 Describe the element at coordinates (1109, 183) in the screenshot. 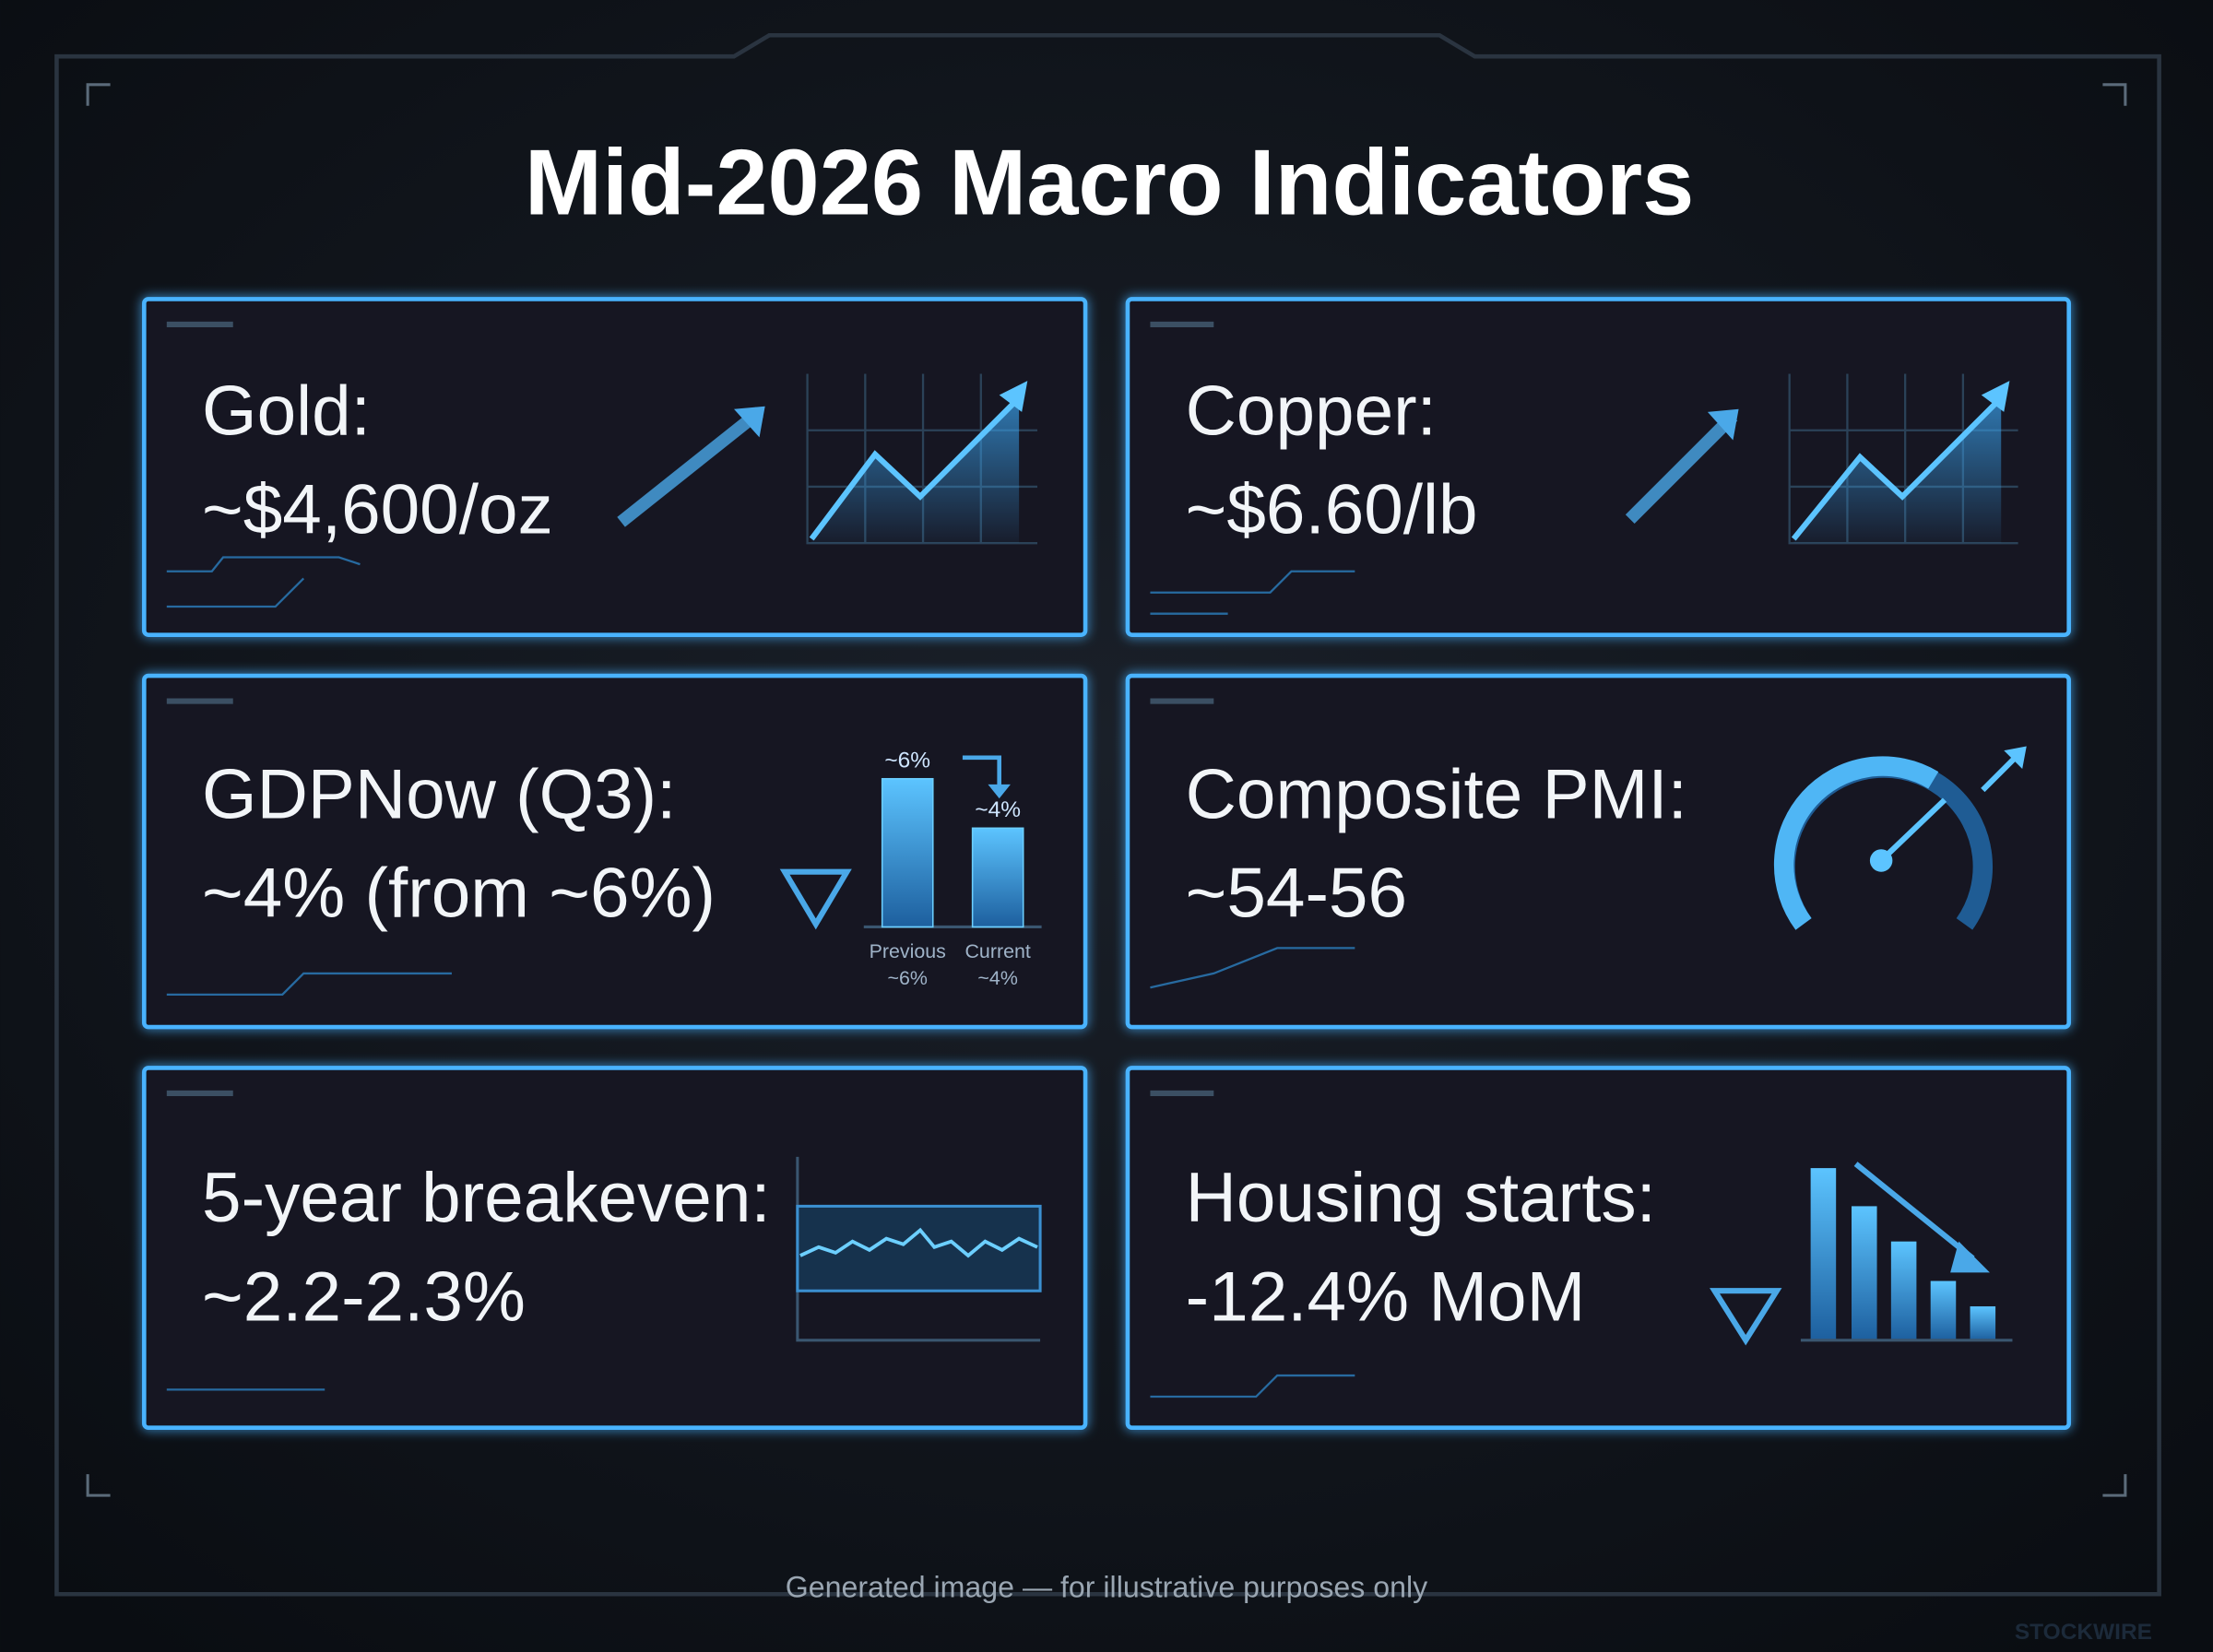

I see `title: Mid-2026 Macro Indicators` at that location.